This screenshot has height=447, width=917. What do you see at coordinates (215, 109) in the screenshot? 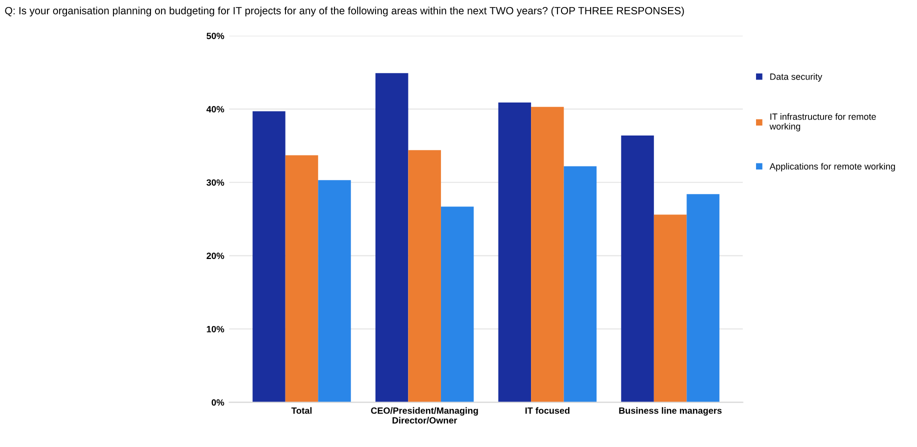
I see `y-tick-label: 40%` at bounding box center [215, 109].